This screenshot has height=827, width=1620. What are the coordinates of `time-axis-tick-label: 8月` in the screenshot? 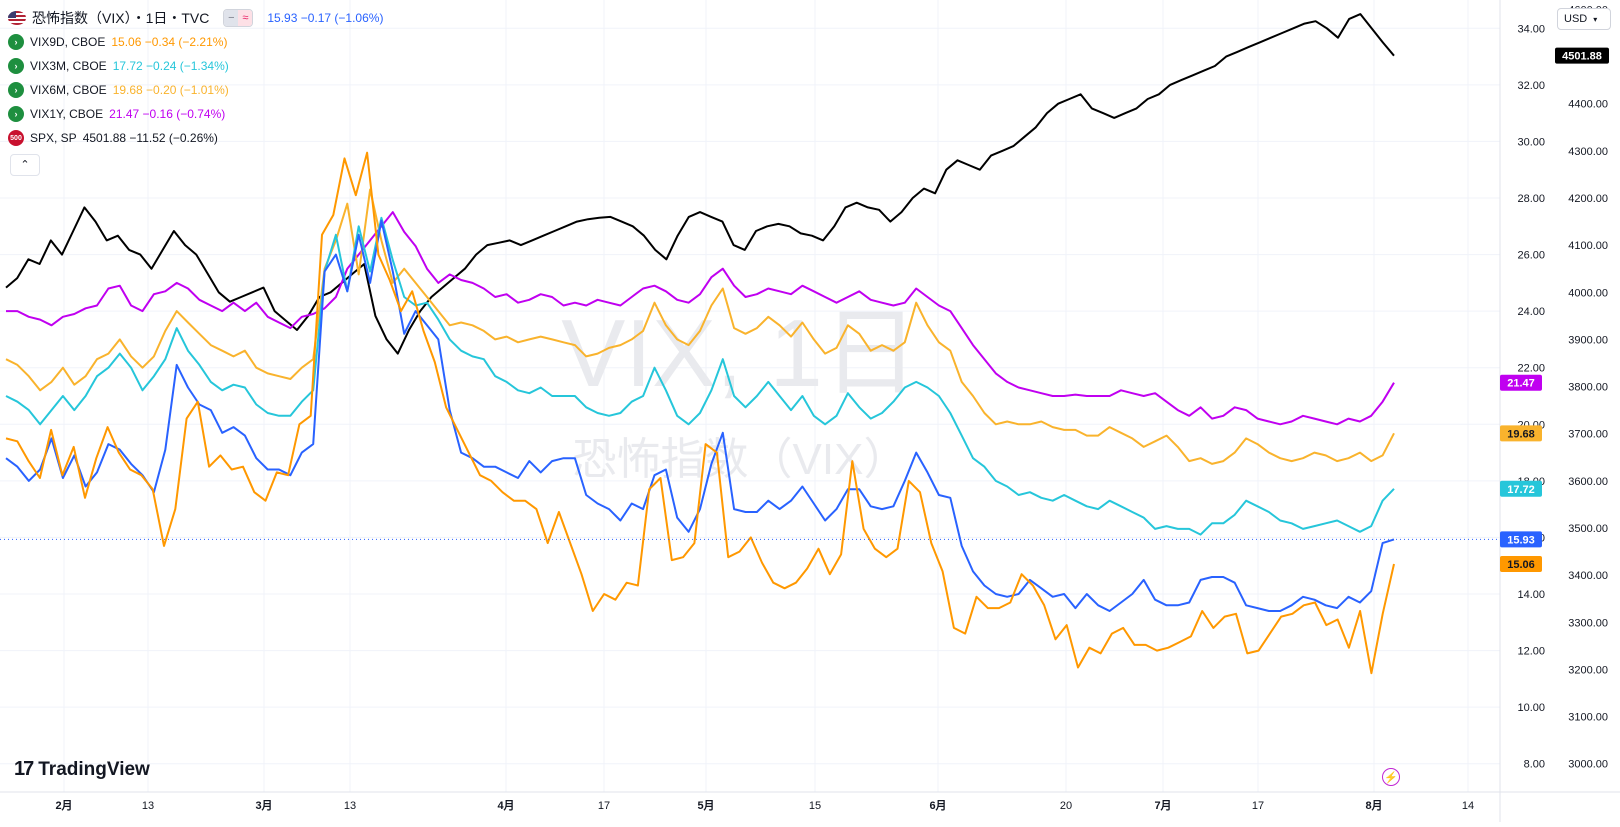 It's located at (1373, 805).